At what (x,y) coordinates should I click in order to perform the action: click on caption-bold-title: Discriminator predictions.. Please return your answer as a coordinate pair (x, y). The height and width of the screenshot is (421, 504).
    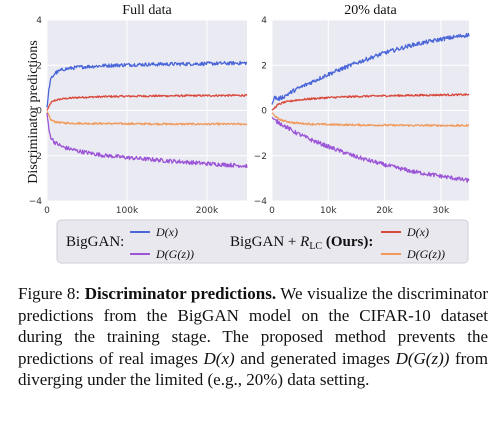
    Looking at the image, I should click on (180, 293).